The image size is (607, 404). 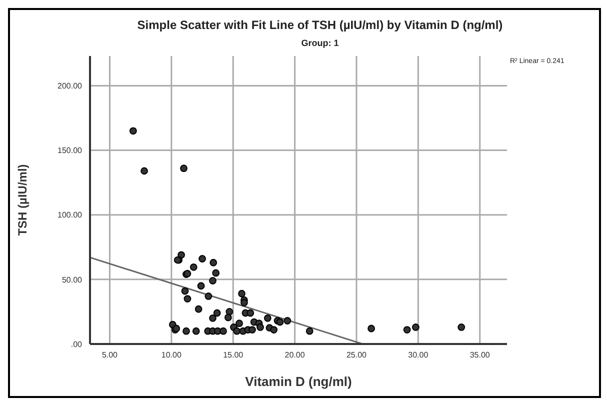 I want to click on x-tick-label: 20.00, so click(x=295, y=355).